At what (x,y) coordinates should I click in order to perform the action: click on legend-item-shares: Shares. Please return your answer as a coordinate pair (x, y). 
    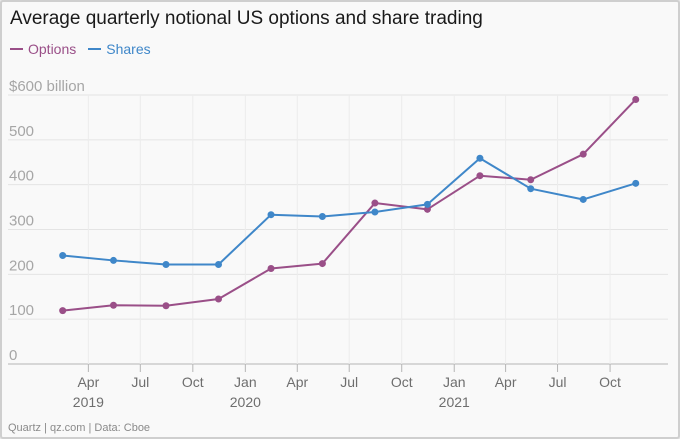
    Looking at the image, I should click on (119, 49).